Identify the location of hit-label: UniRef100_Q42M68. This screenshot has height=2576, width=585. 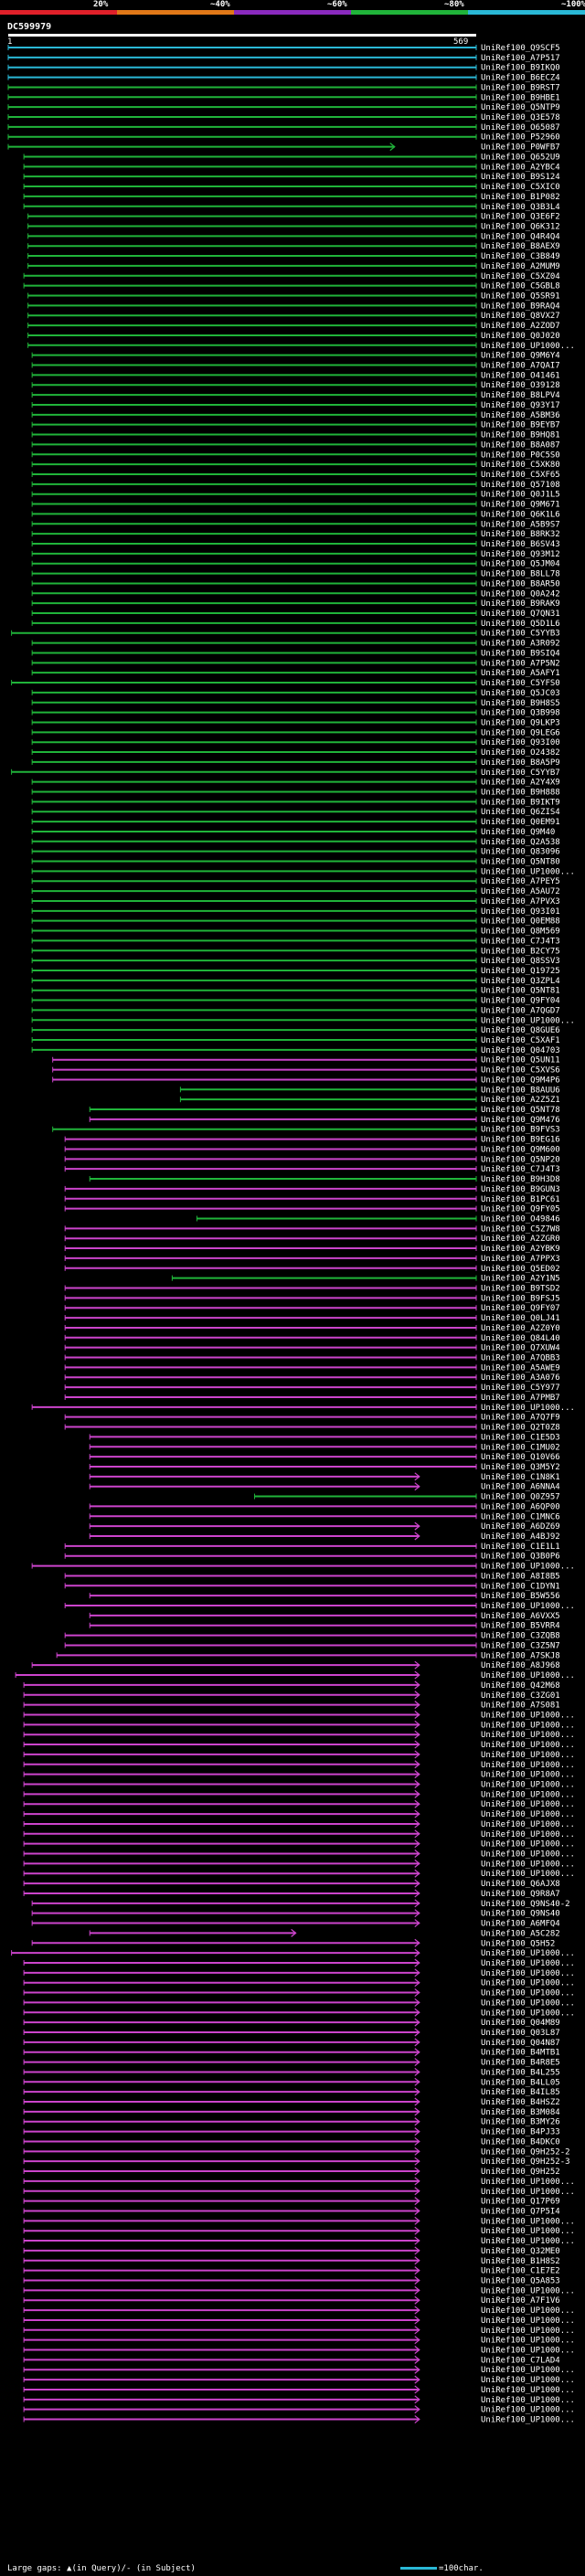
(520, 1686).